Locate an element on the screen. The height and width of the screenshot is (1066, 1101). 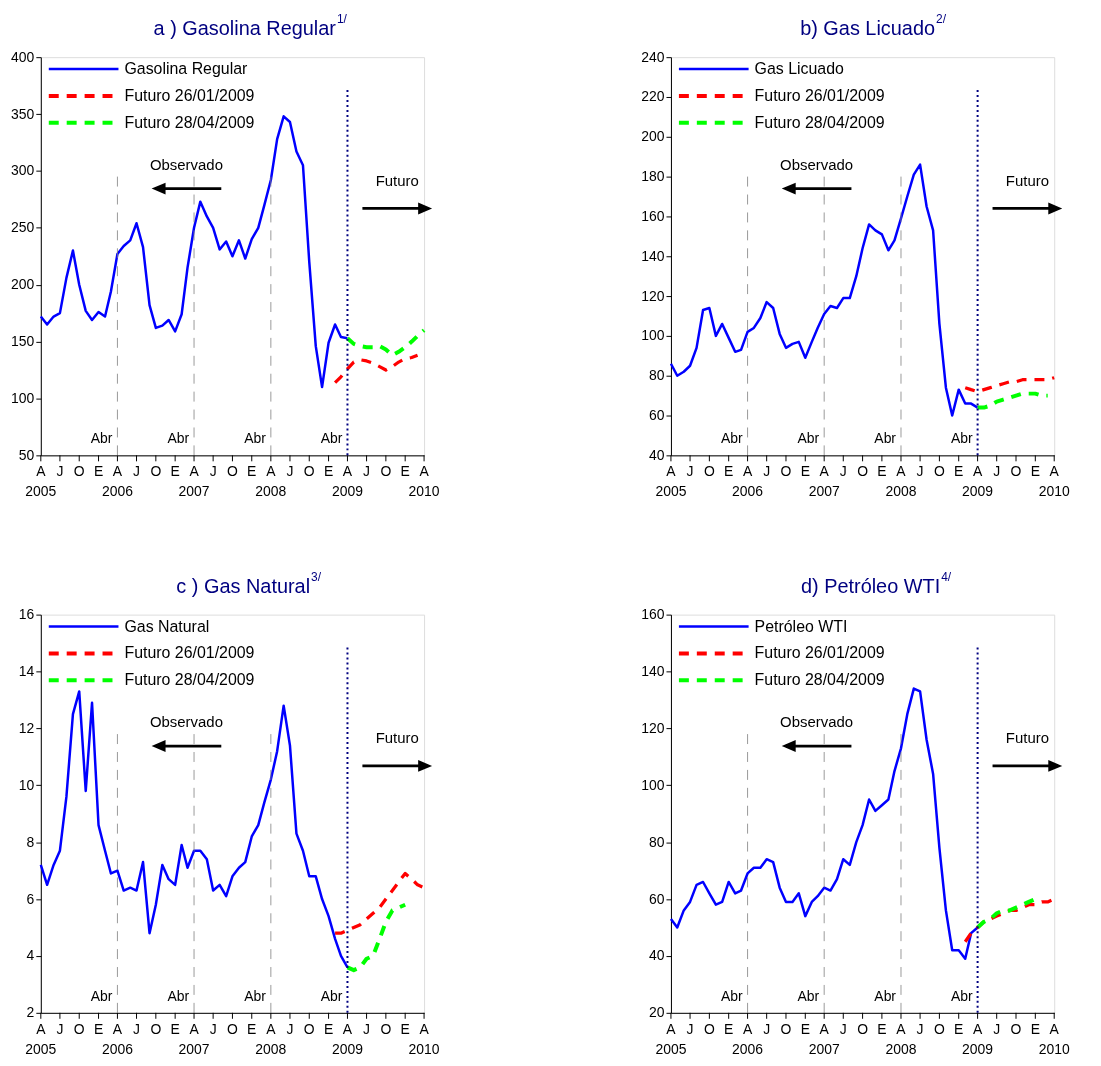
annotation: Observado is located at coordinates (817, 722).